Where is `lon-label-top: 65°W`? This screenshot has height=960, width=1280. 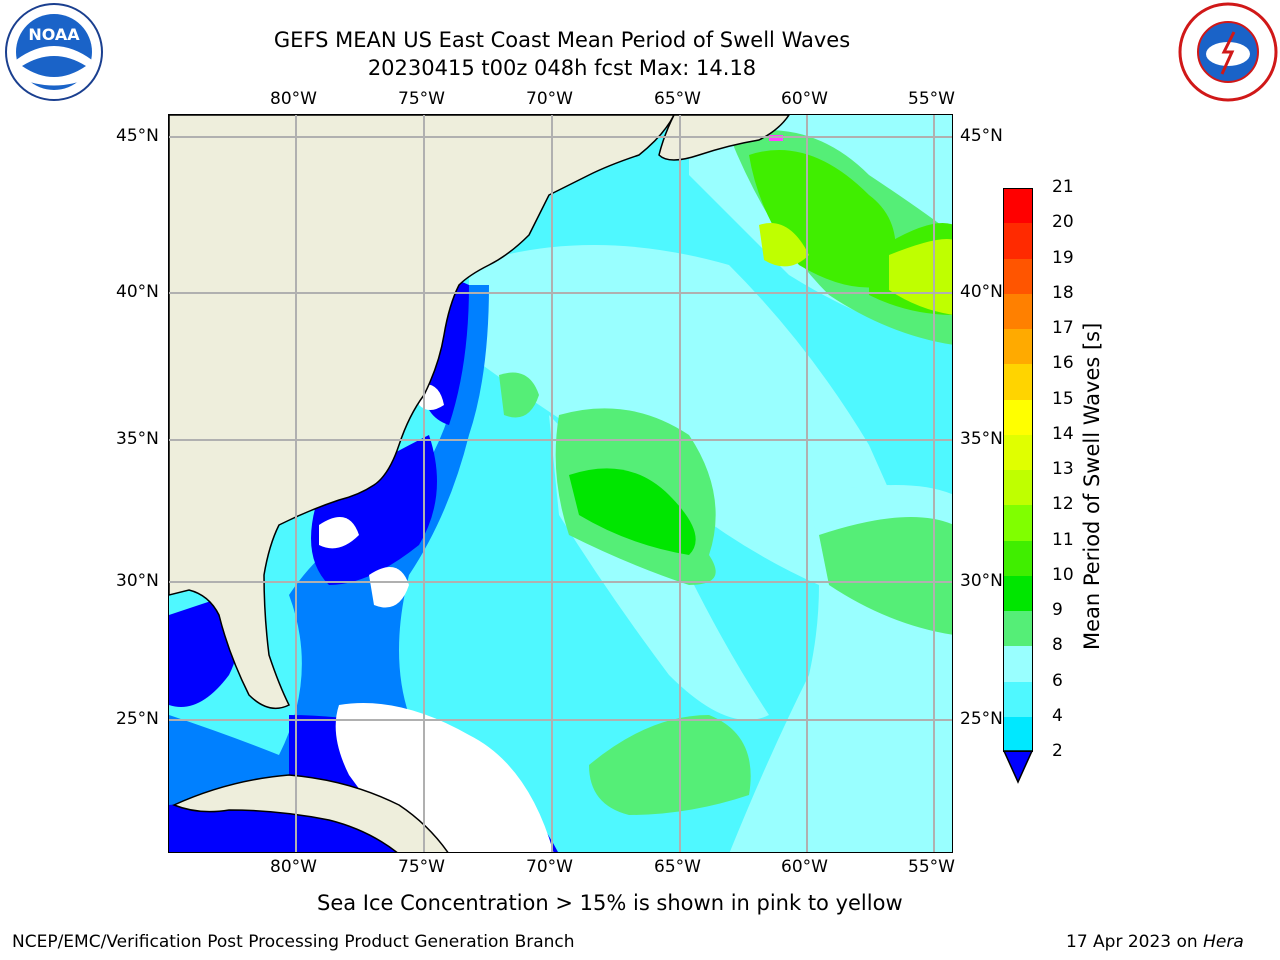
lon-label-top: 65°W is located at coordinates (677, 99).